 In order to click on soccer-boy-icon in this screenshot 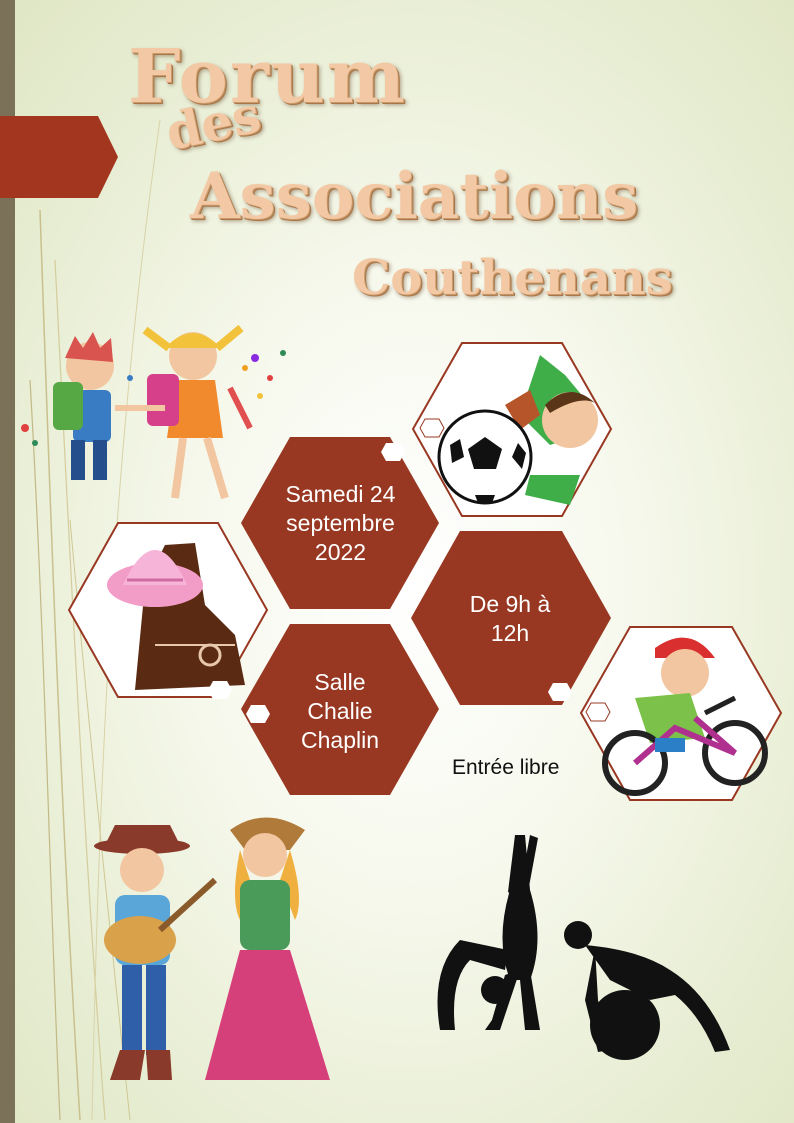, I will do `click(517, 430)`.